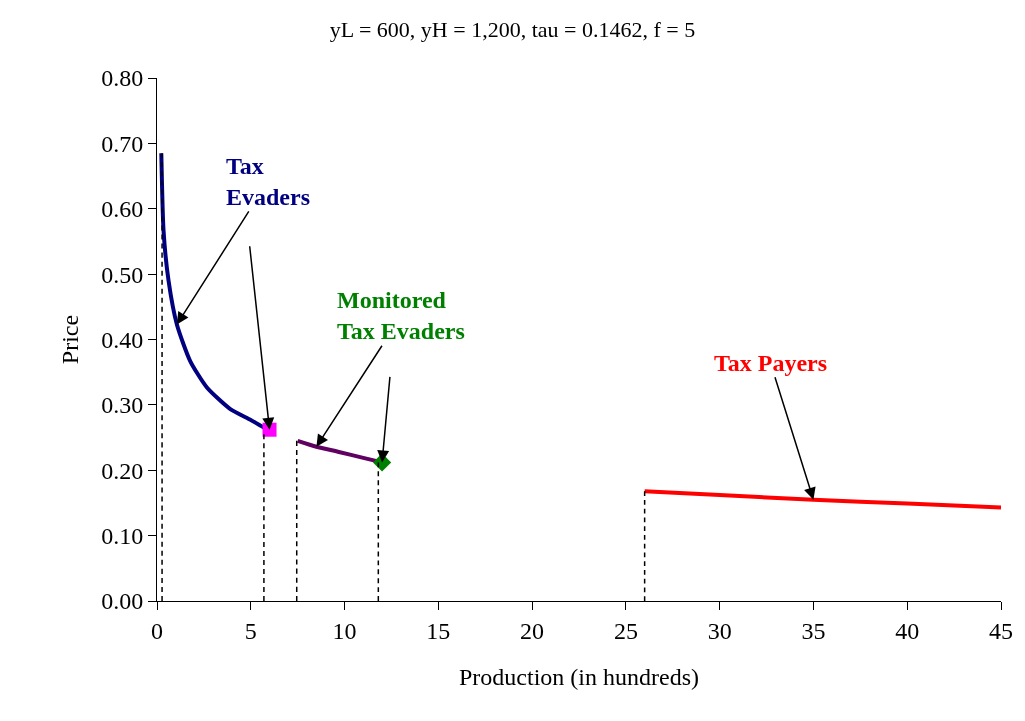 This screenshot has width=1025, height=721. I want to click on y-tick-label: 0.50, so click(122, 274).